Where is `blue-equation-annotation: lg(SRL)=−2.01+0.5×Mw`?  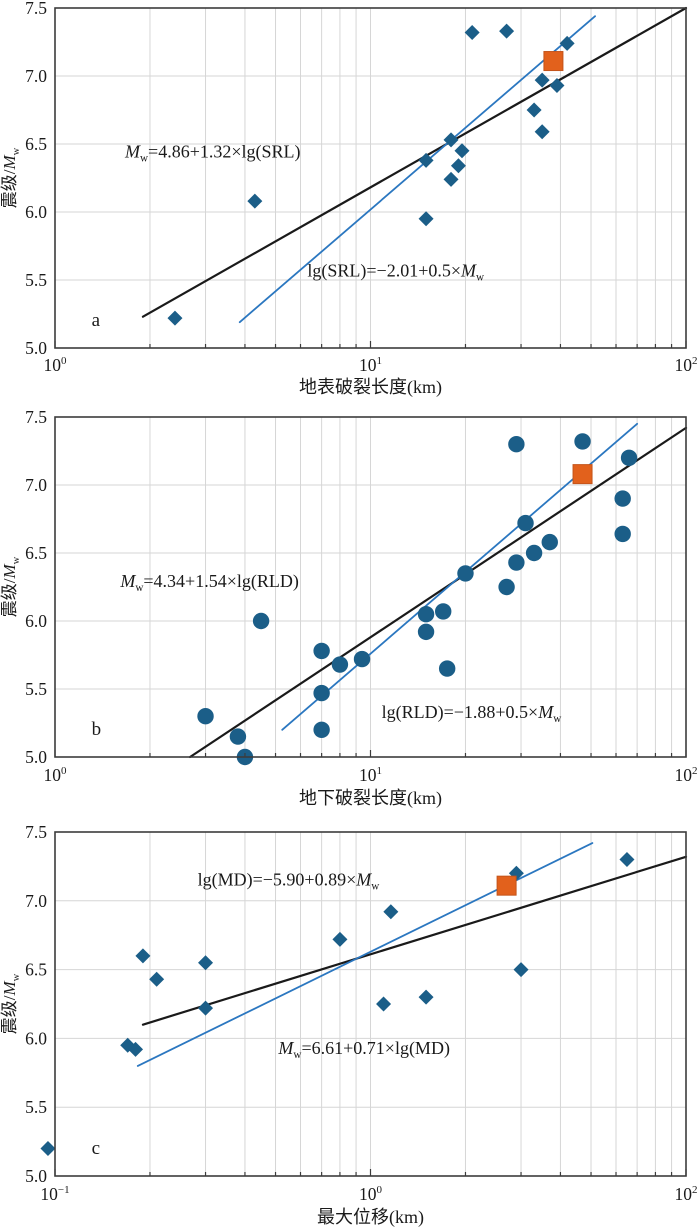
blue-equation-annotation: lg(SRL)=−2.01+0.5×Mw is located at coordinates (395, 272).